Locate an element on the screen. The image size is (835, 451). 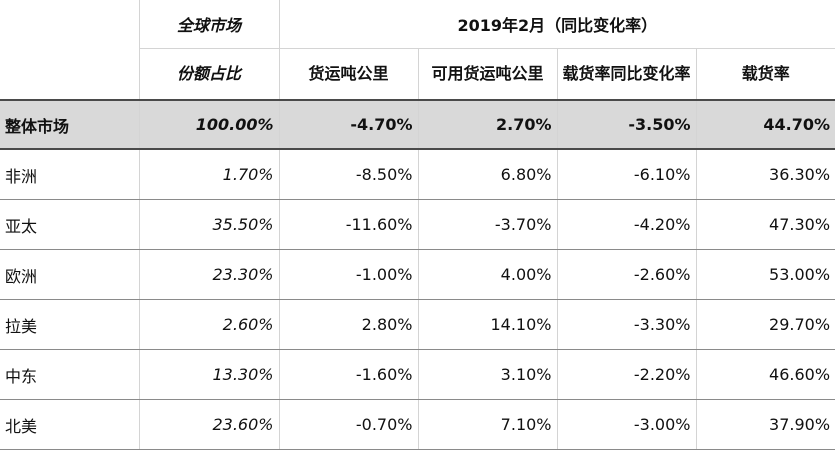
ftk-cell: 2.80% is located at coordinates (348, 324).